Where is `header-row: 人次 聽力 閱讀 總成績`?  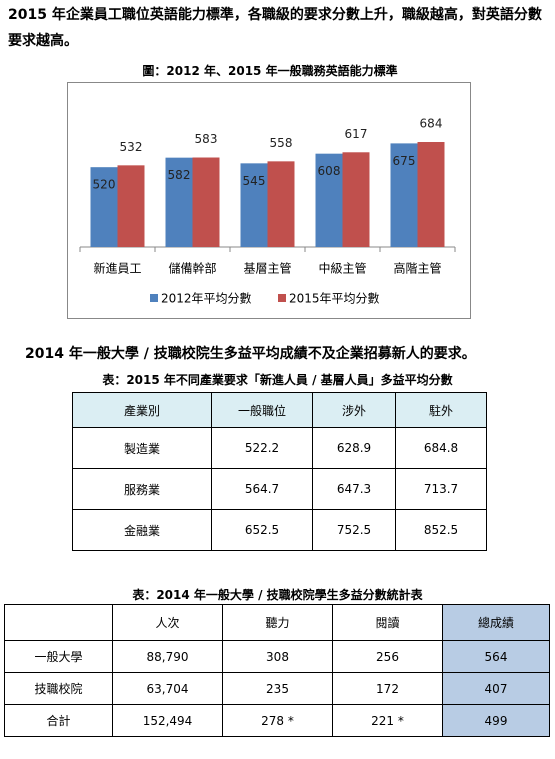 header-row: 人次 聽力 閱讀 總成績 is located at coordinates (277, 622).